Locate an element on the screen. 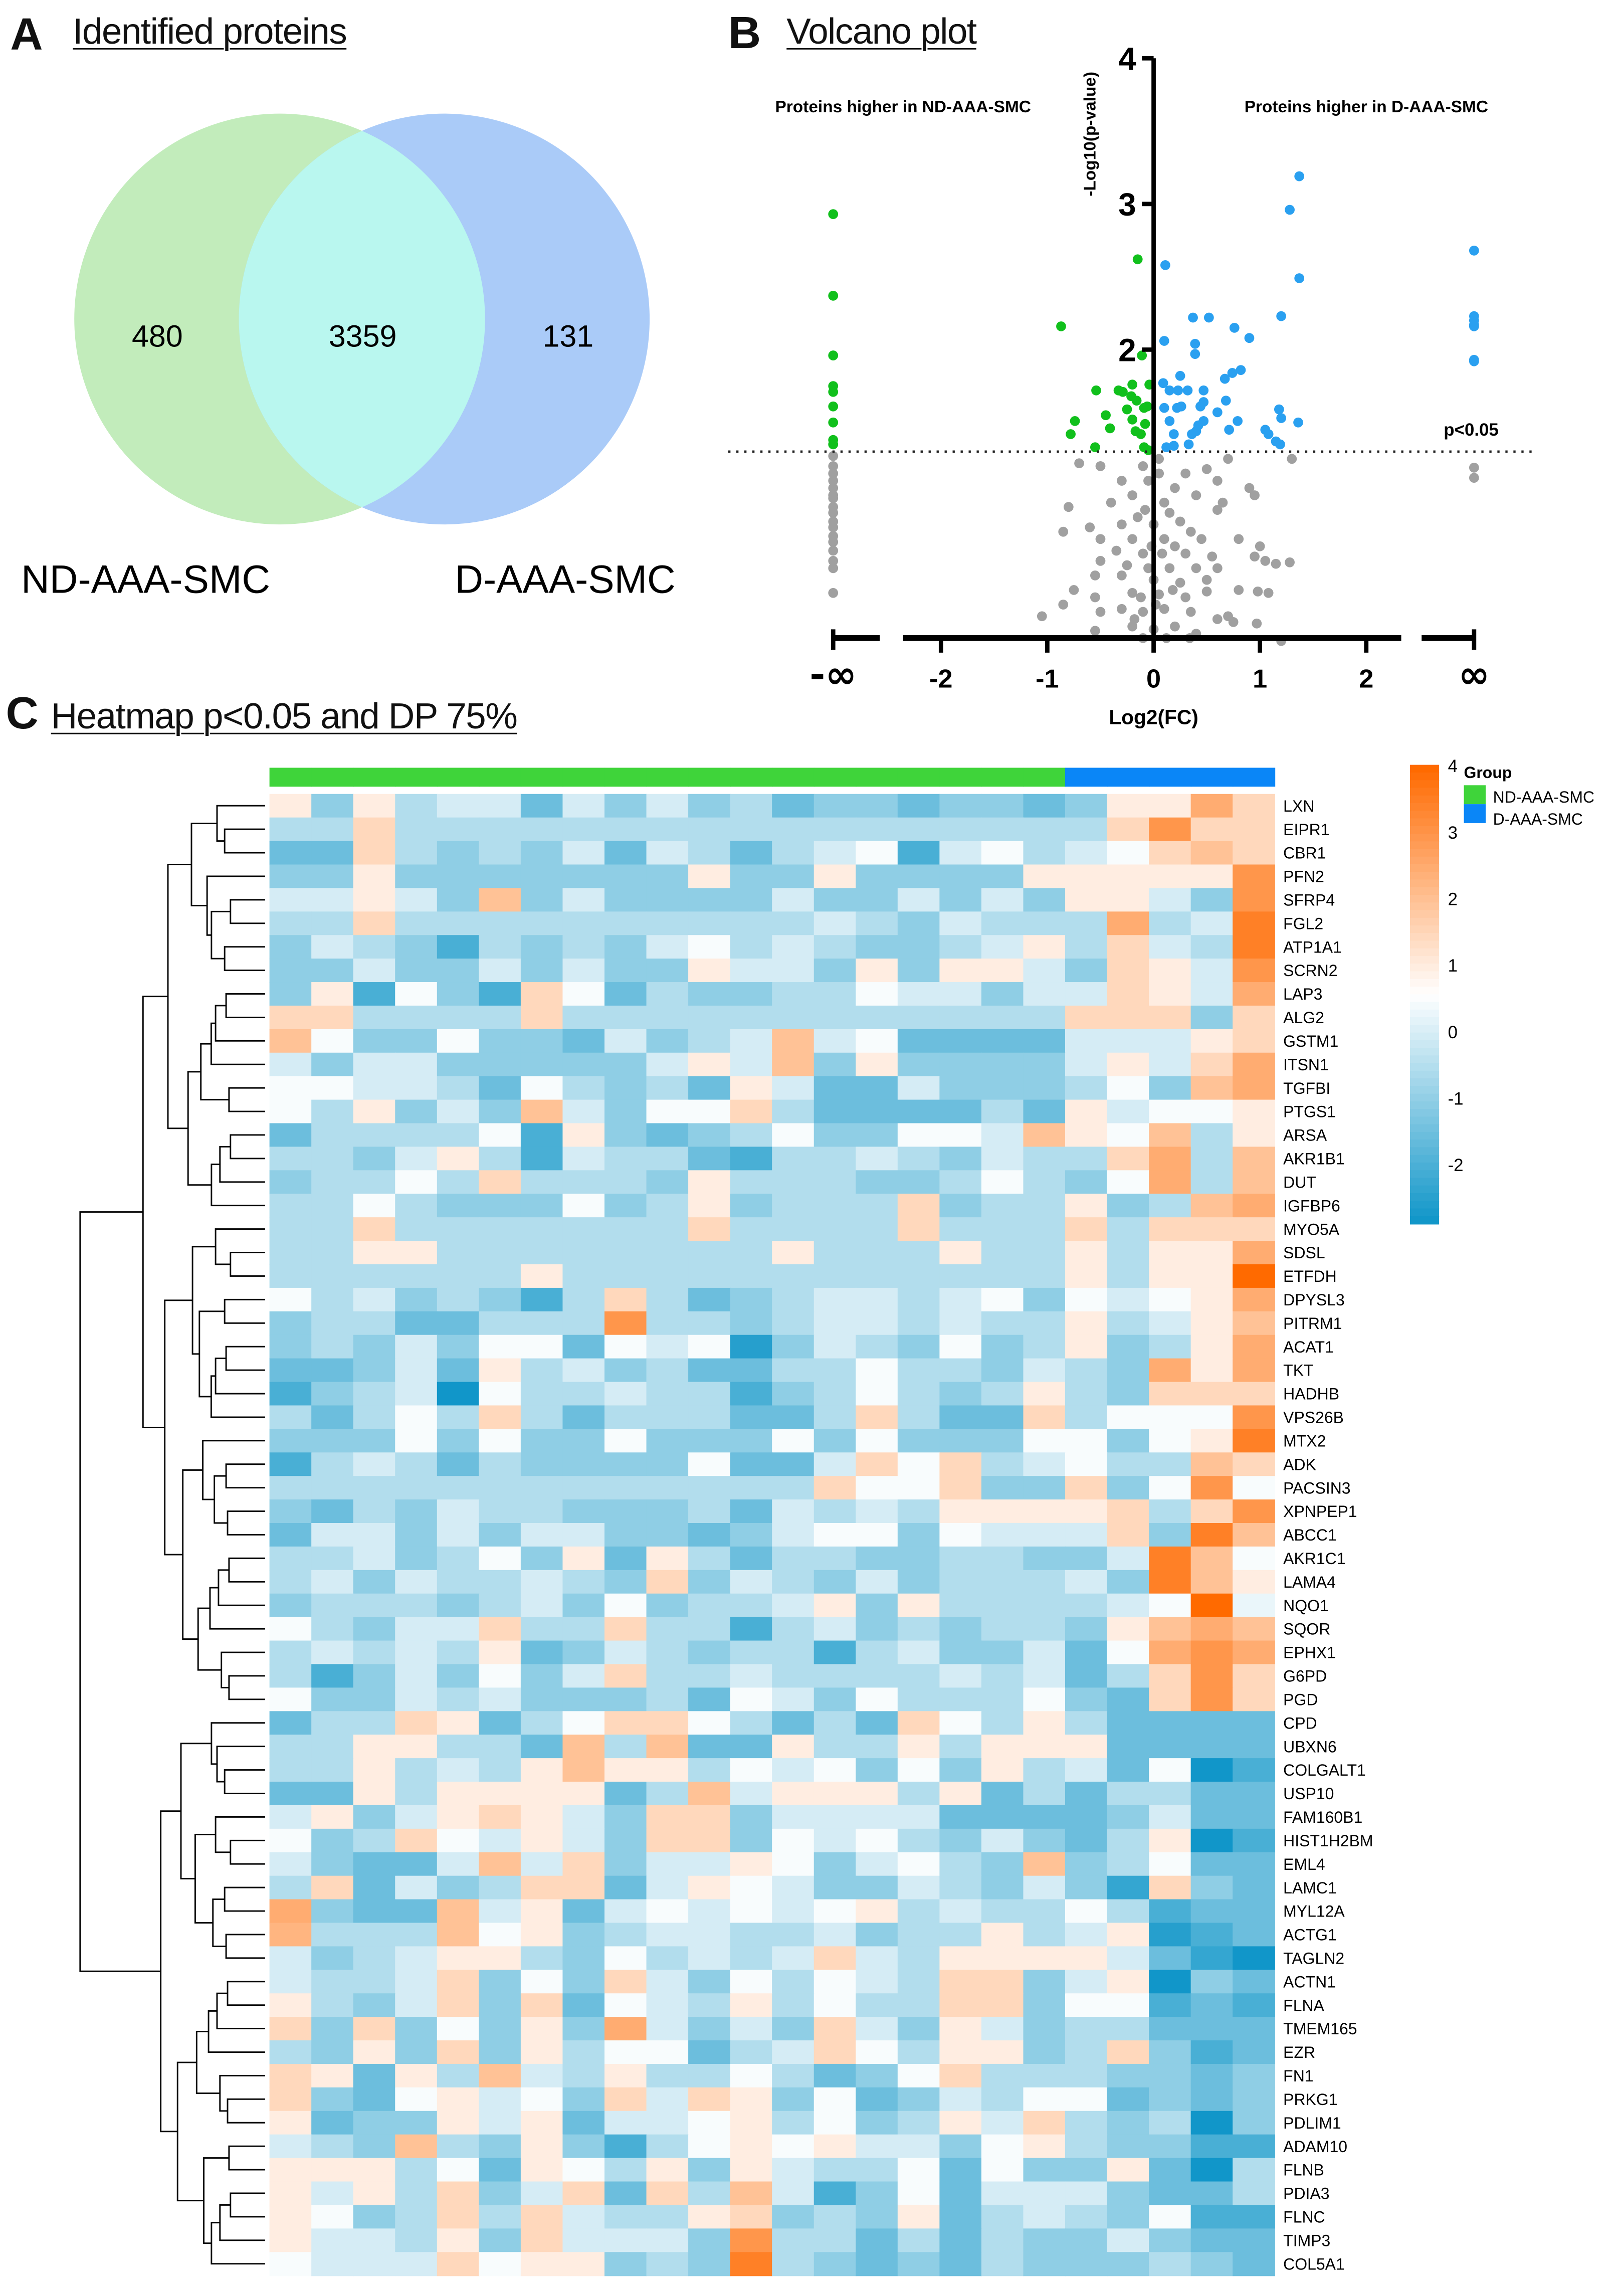 This screenshot has width=1624, height=2290. panel-c-letter: C is located at coordinates (22, 713).